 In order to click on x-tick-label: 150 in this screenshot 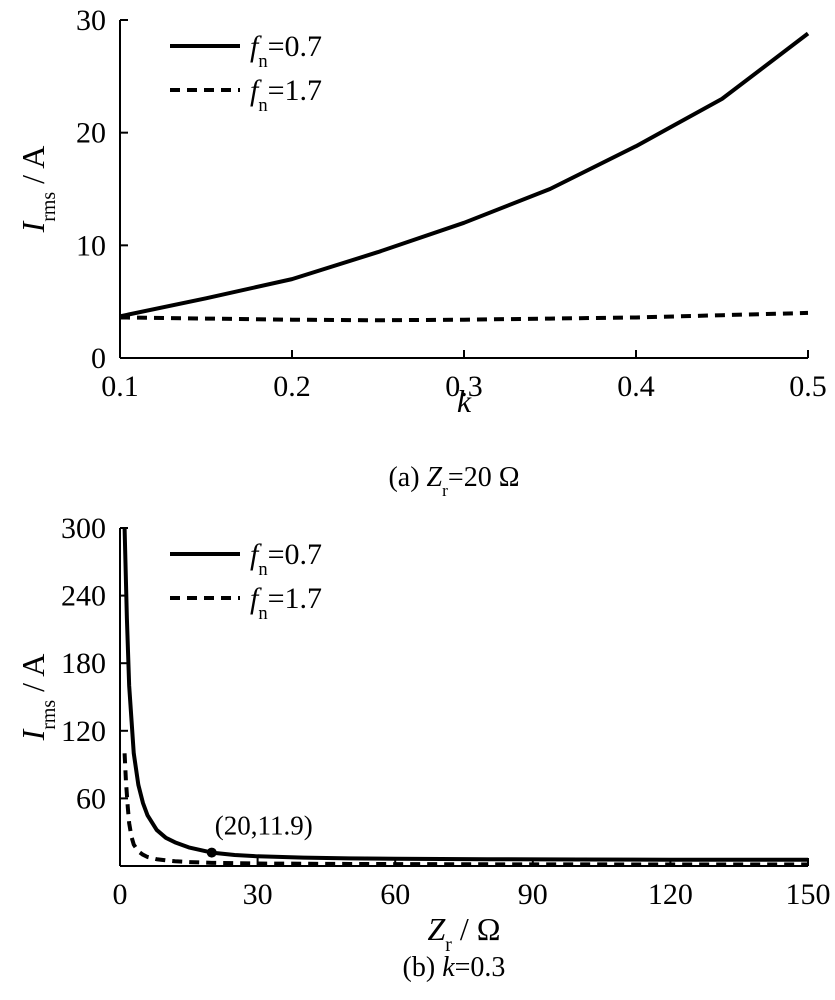, I will do `click(808, 894)`.